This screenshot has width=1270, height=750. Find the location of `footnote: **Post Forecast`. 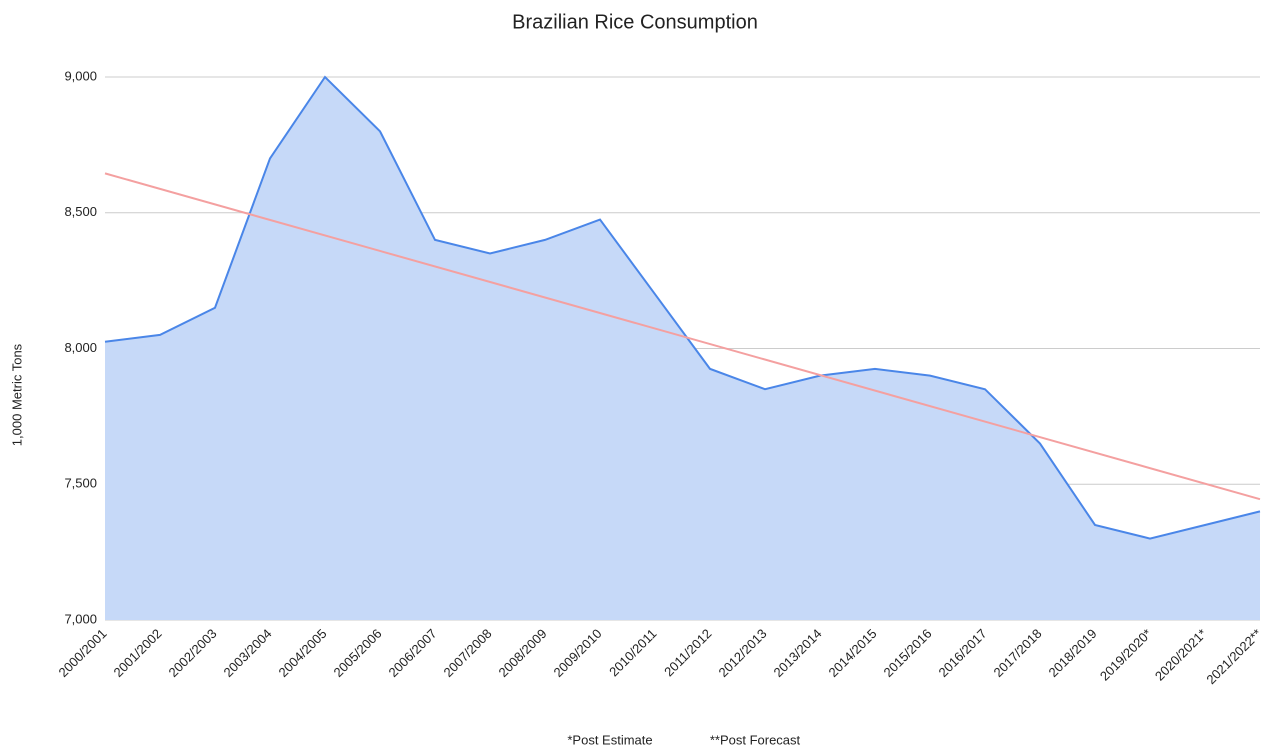

footnote: **Post Forecast is located at coordinates (755, 739).